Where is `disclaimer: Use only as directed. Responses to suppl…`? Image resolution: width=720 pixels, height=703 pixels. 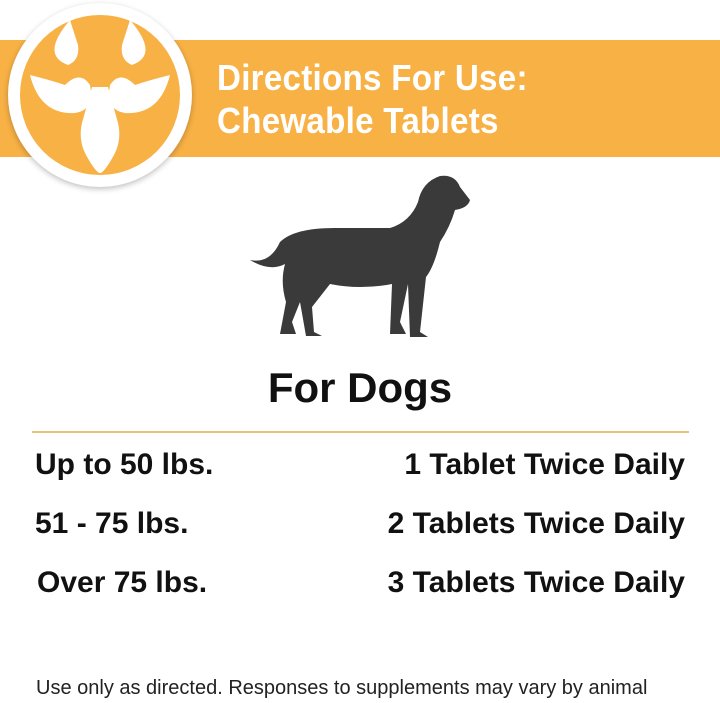 disclaimer: Use only as directed. Responses to suppl… is located at coordinates (342, 688).